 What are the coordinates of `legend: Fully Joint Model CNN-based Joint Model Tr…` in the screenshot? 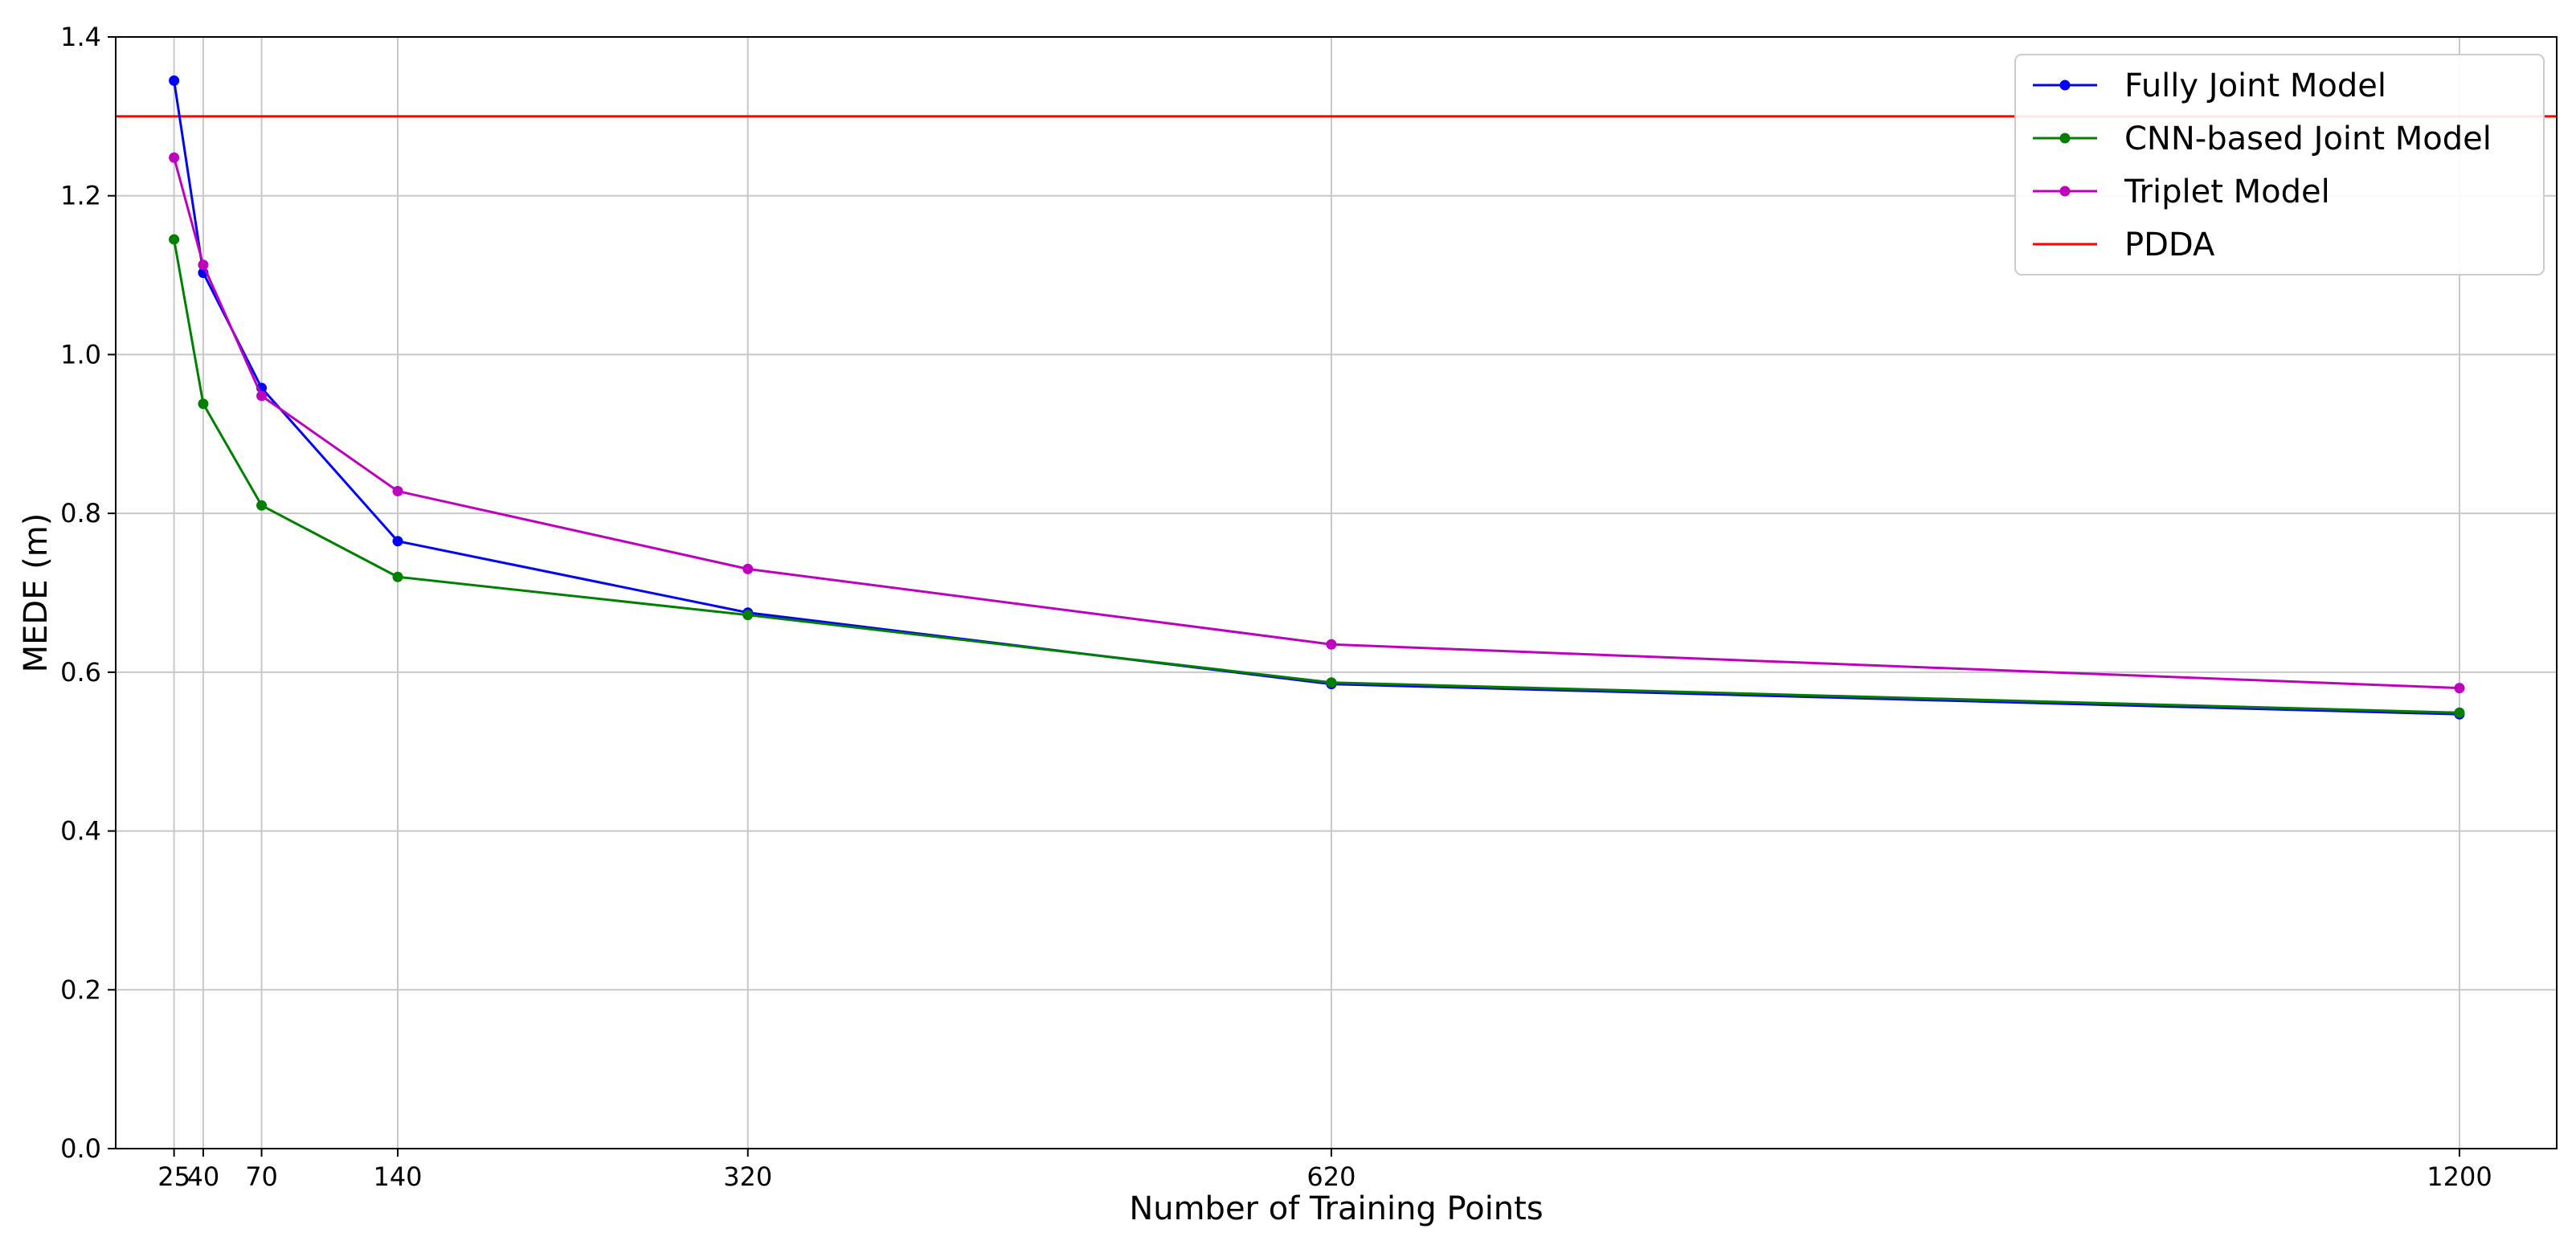 It's located at (2279, 165).